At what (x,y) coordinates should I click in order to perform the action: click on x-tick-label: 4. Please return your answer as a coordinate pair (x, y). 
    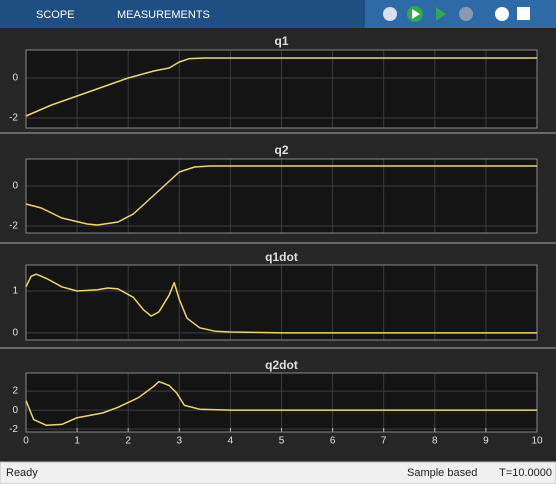
    Looking at the image, I should click on (231, 441).